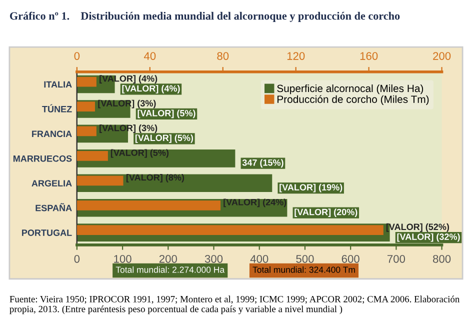 The image size is (472, 336). I want to click on legend-label: Superficie alcornocal (Miles Ha), so click(350, 89).